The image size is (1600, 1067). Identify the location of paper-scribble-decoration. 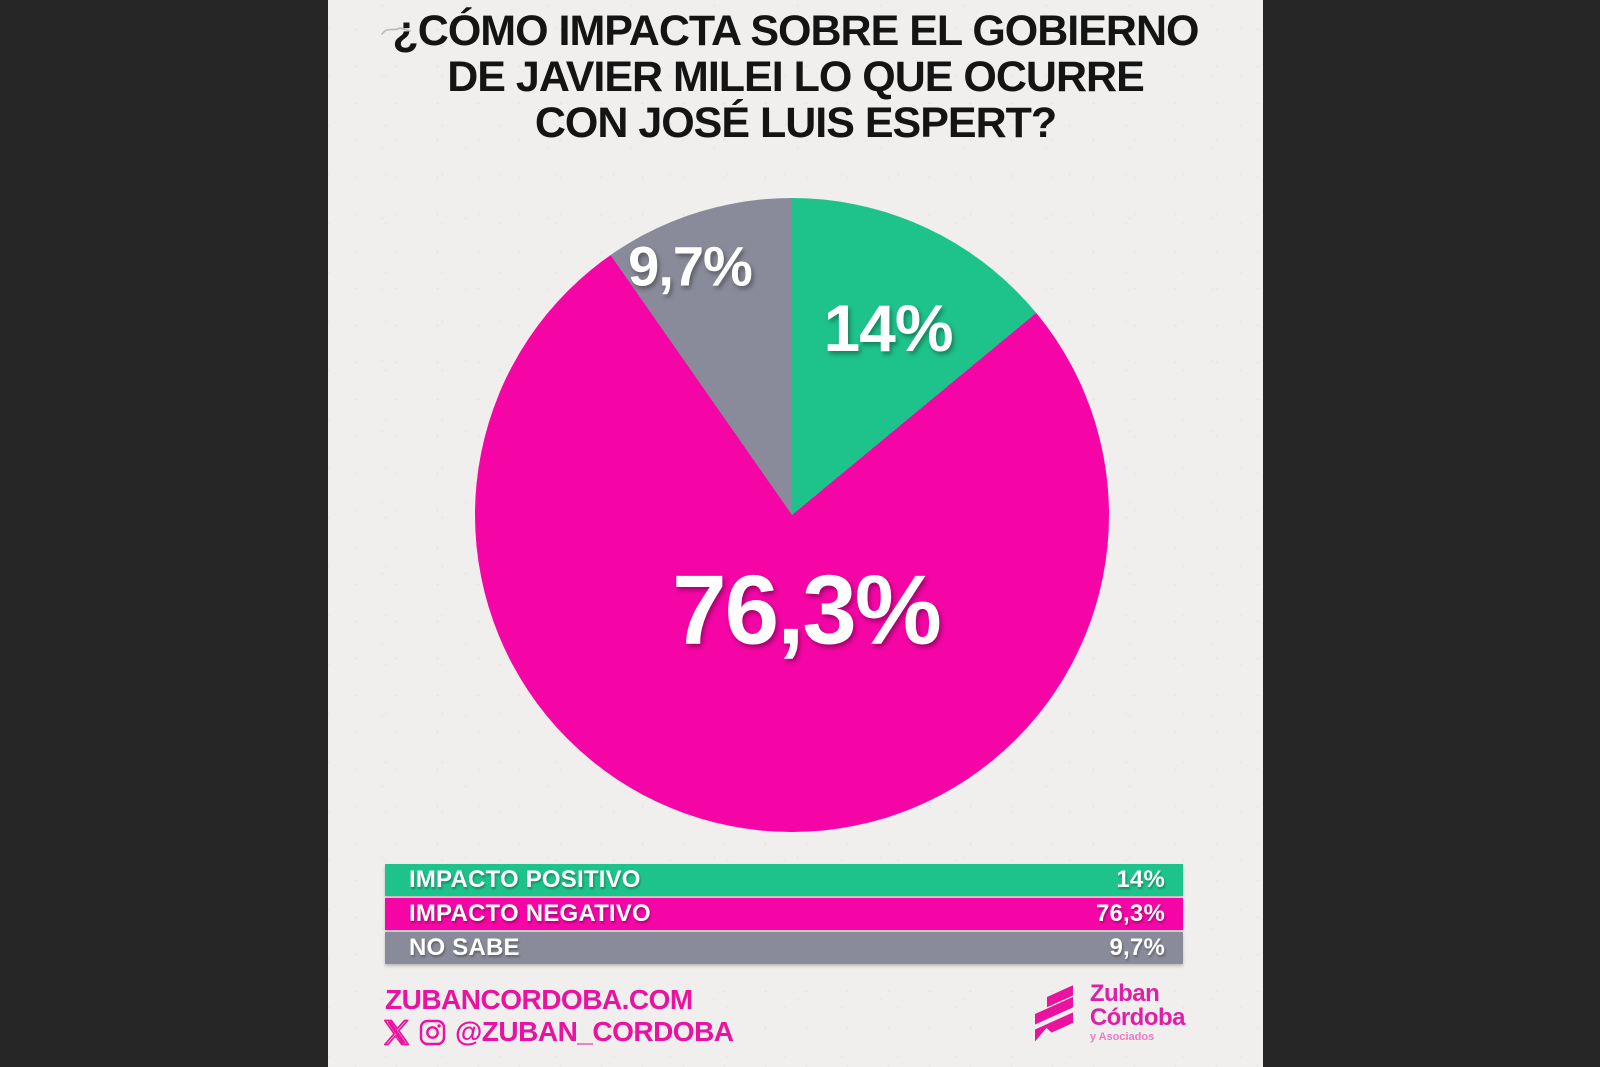
(396, 31).